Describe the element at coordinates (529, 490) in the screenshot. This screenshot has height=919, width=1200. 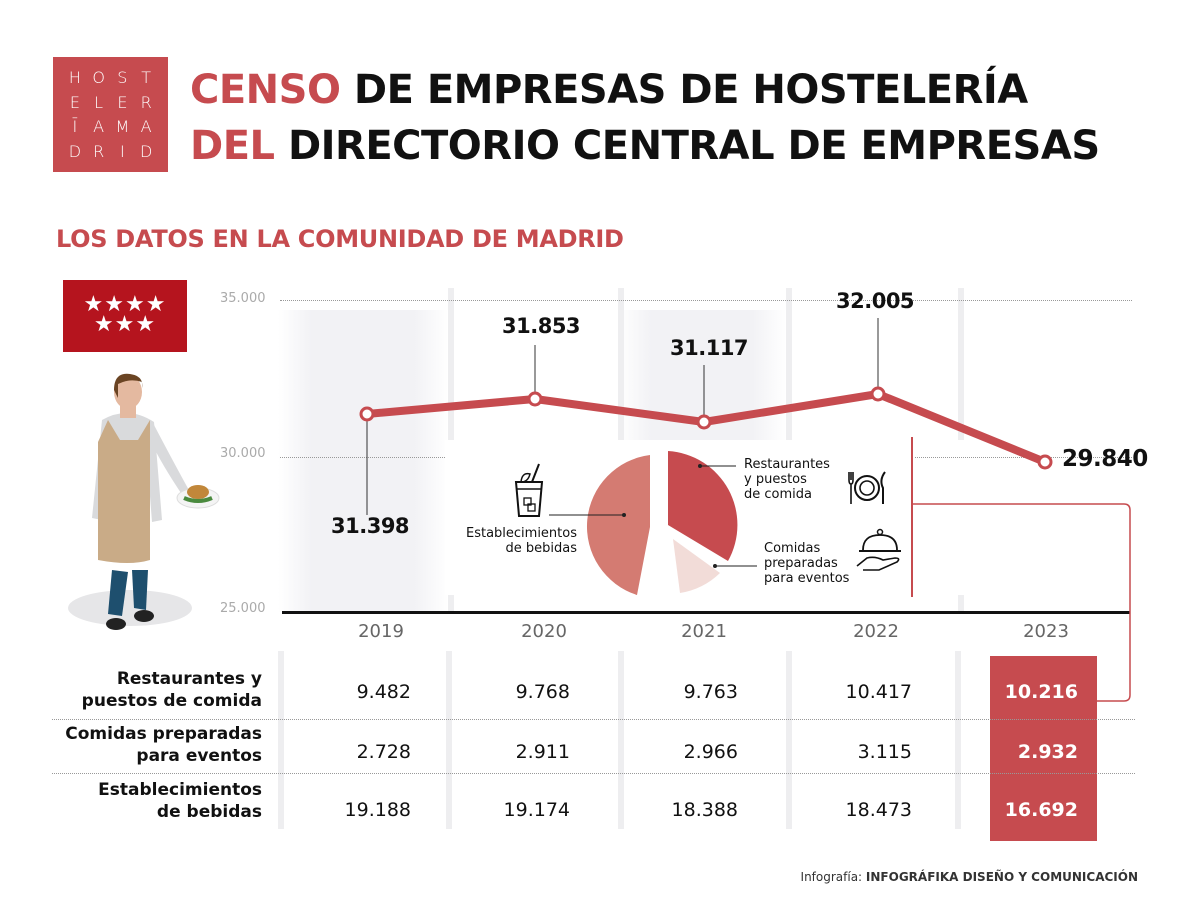
I see `drink-glass-icon` at that location.